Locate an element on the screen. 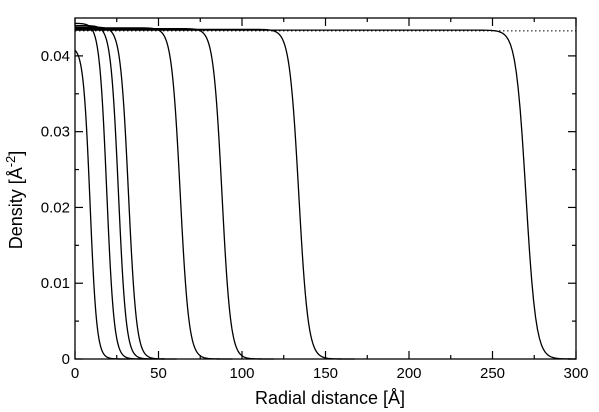 This screenshot has width=599, height=412. x-tick-labels: 0 50 100 150 200 250 300 is located at coordinates (330, 373).